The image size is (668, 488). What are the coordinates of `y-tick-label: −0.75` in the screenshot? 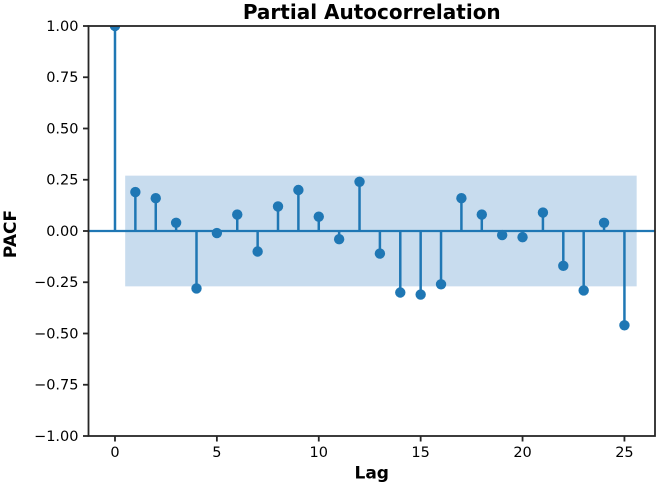 It's located at (56, 386).